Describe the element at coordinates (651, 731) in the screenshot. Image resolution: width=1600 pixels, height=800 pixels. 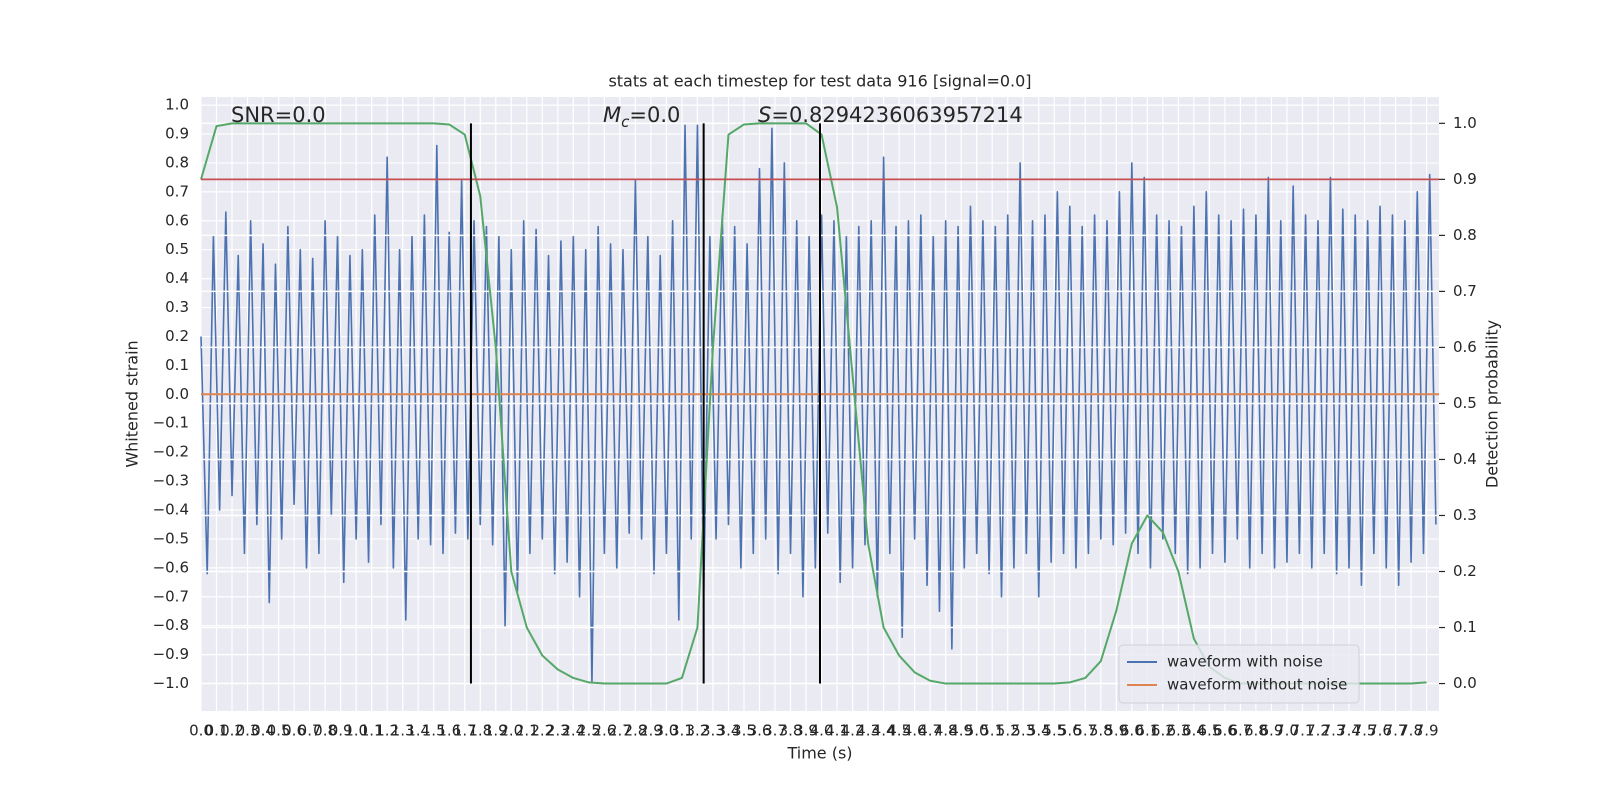
I see `x-tick-label: 2.9` at that location.